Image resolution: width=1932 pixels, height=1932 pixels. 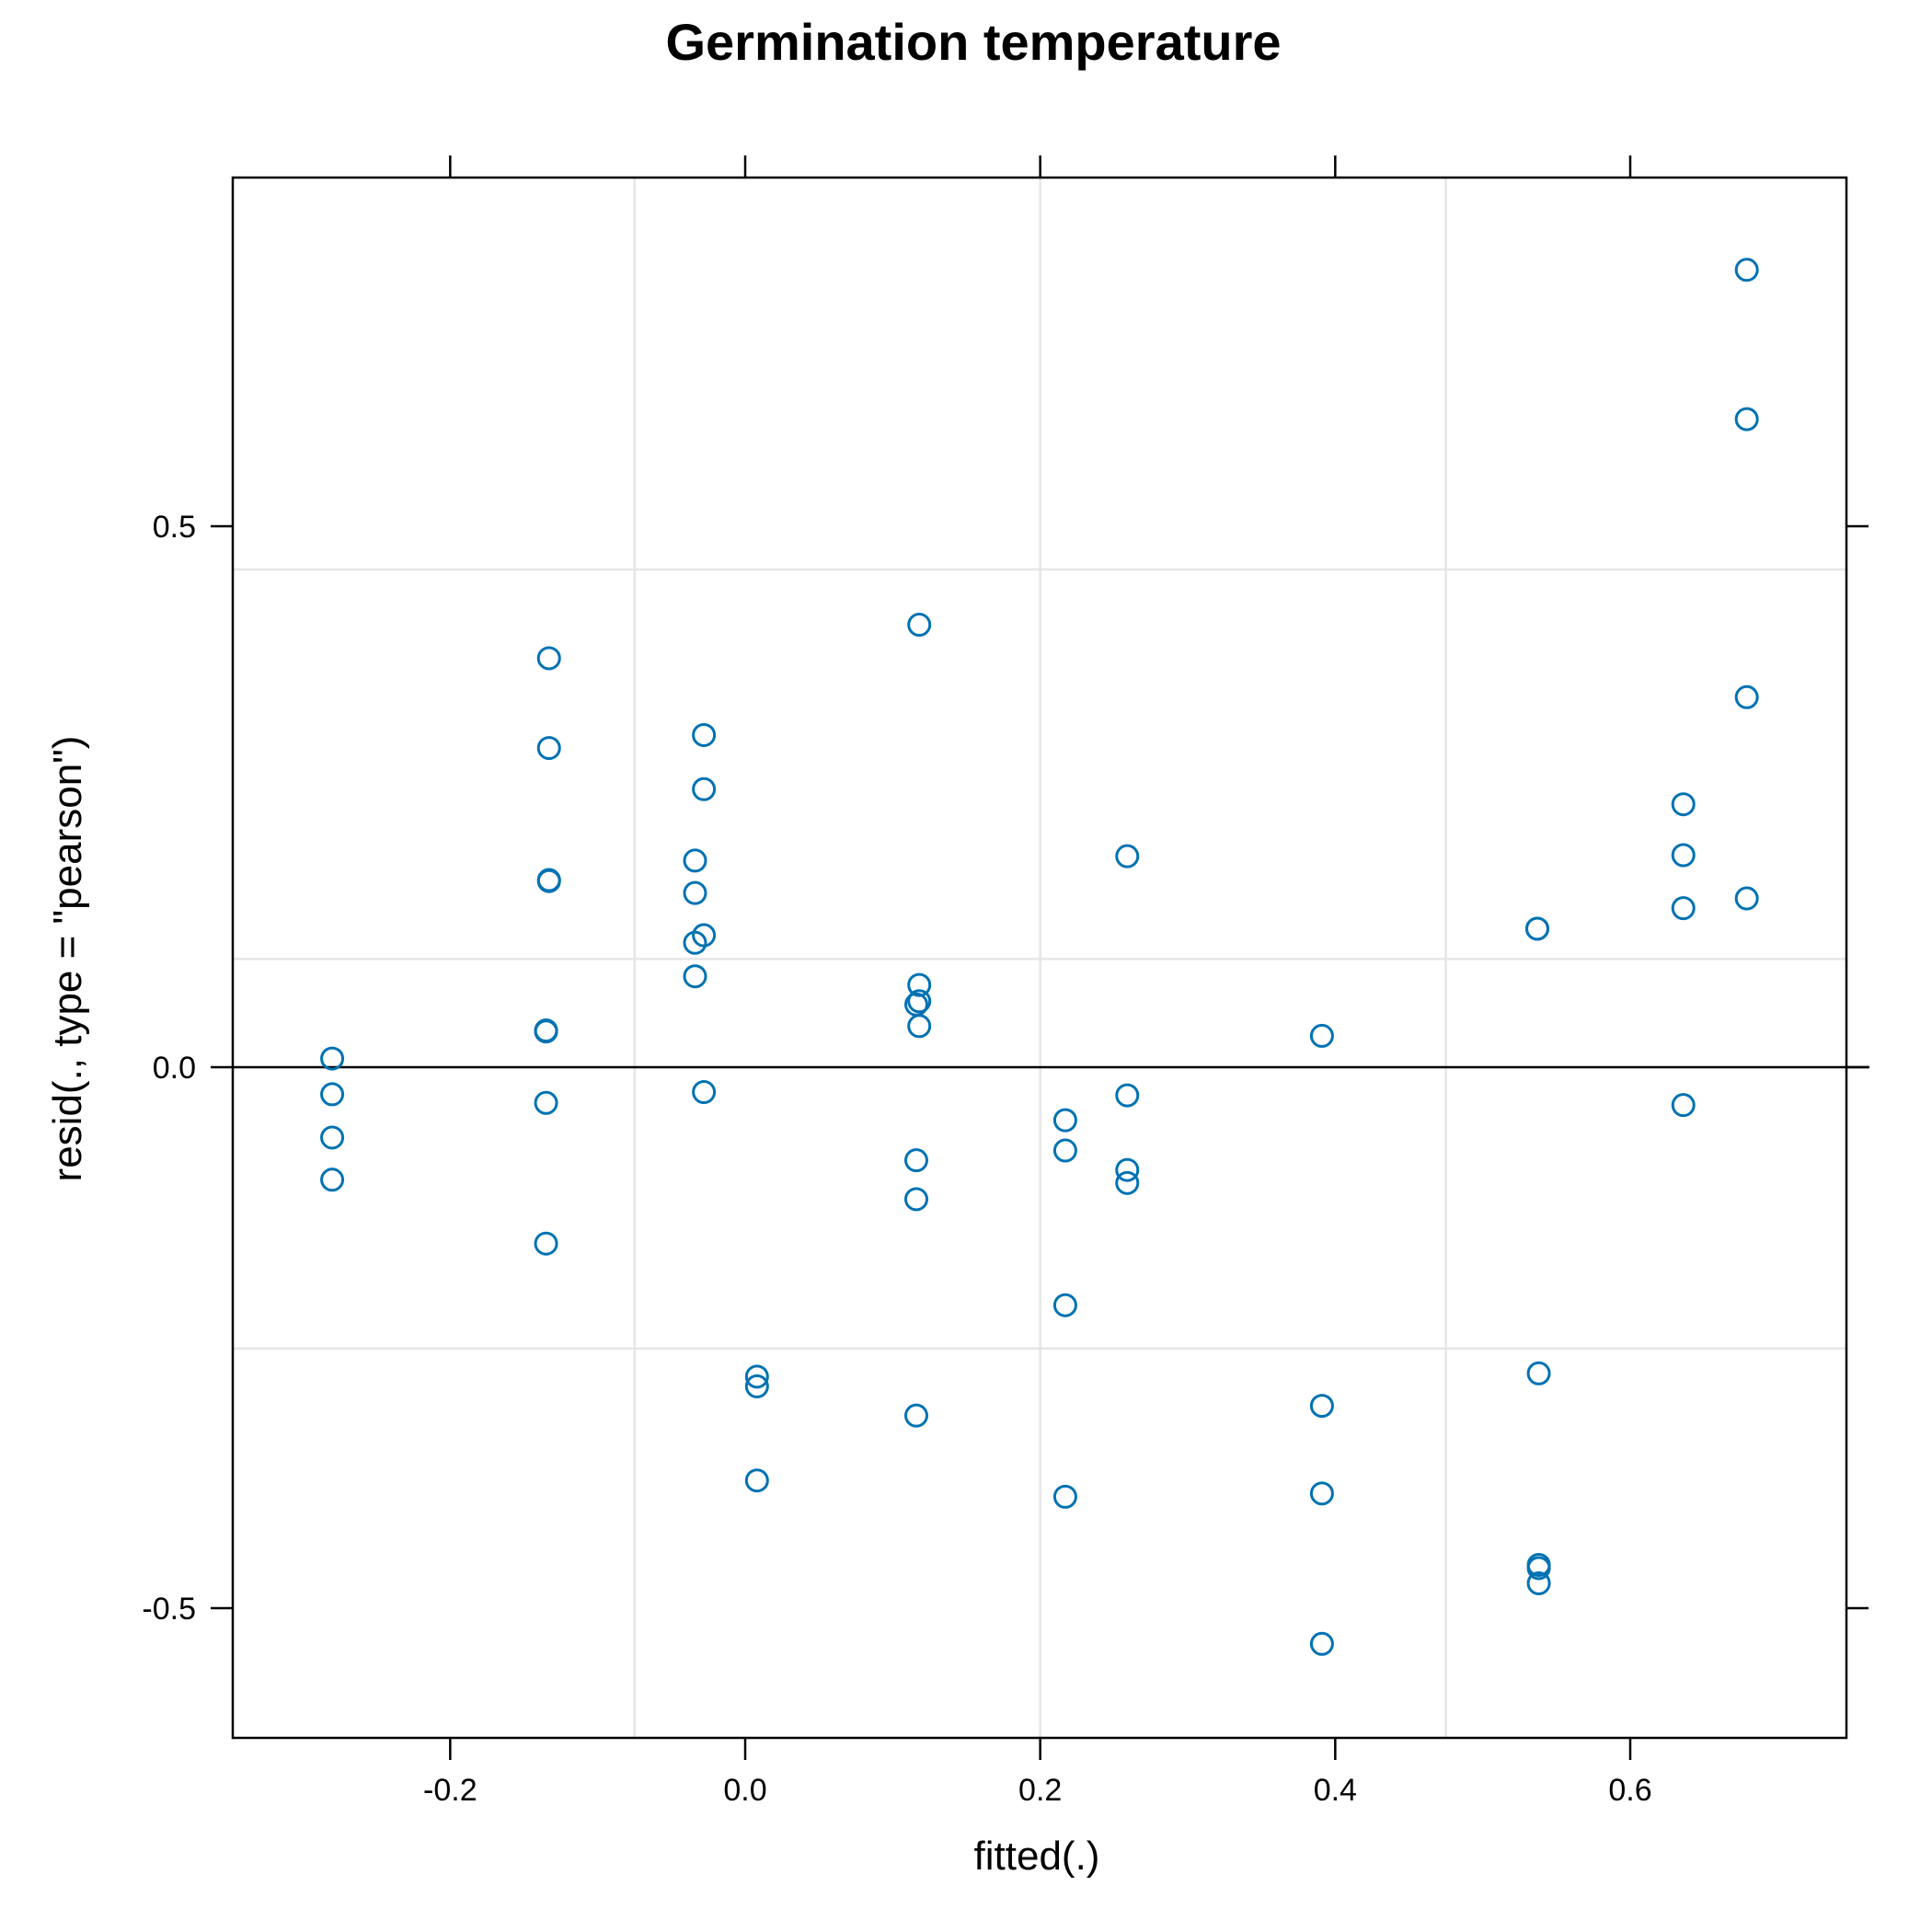 I want to click on y-axis-label: resid(., type = "pearson"), so click(x=67, y=959).